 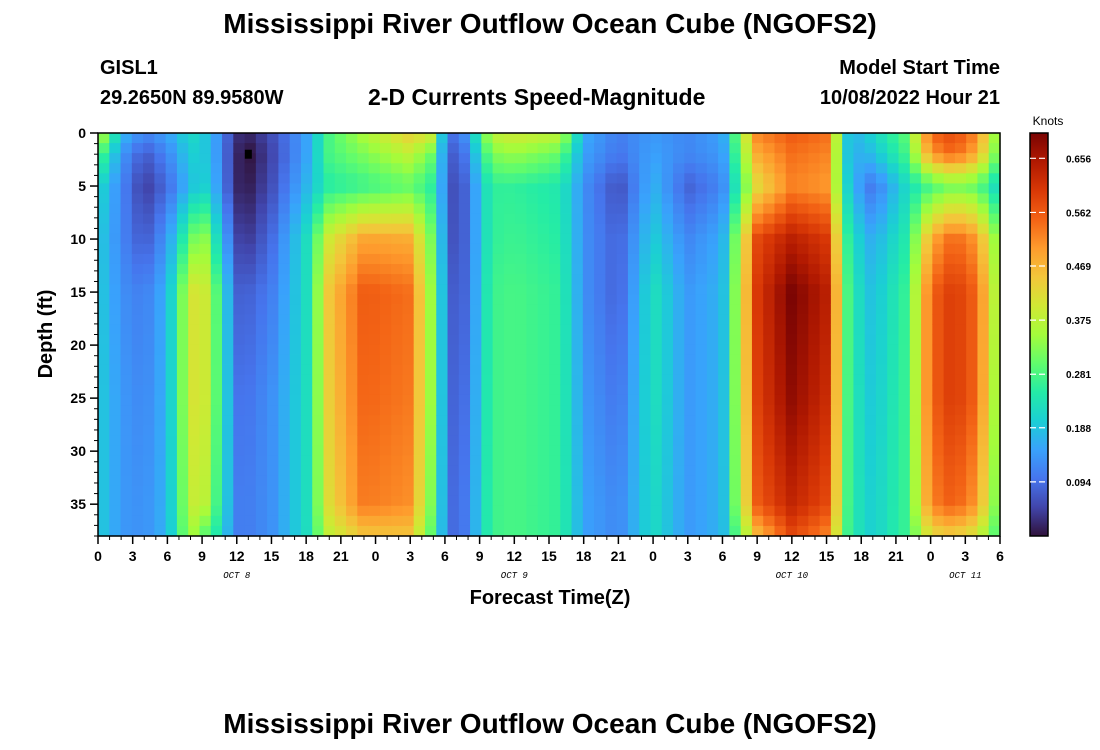 What do you see at coordinates (82, 133) in the screenshot?
I see `y-tick-label: 0` at bounding box center [82, 133].